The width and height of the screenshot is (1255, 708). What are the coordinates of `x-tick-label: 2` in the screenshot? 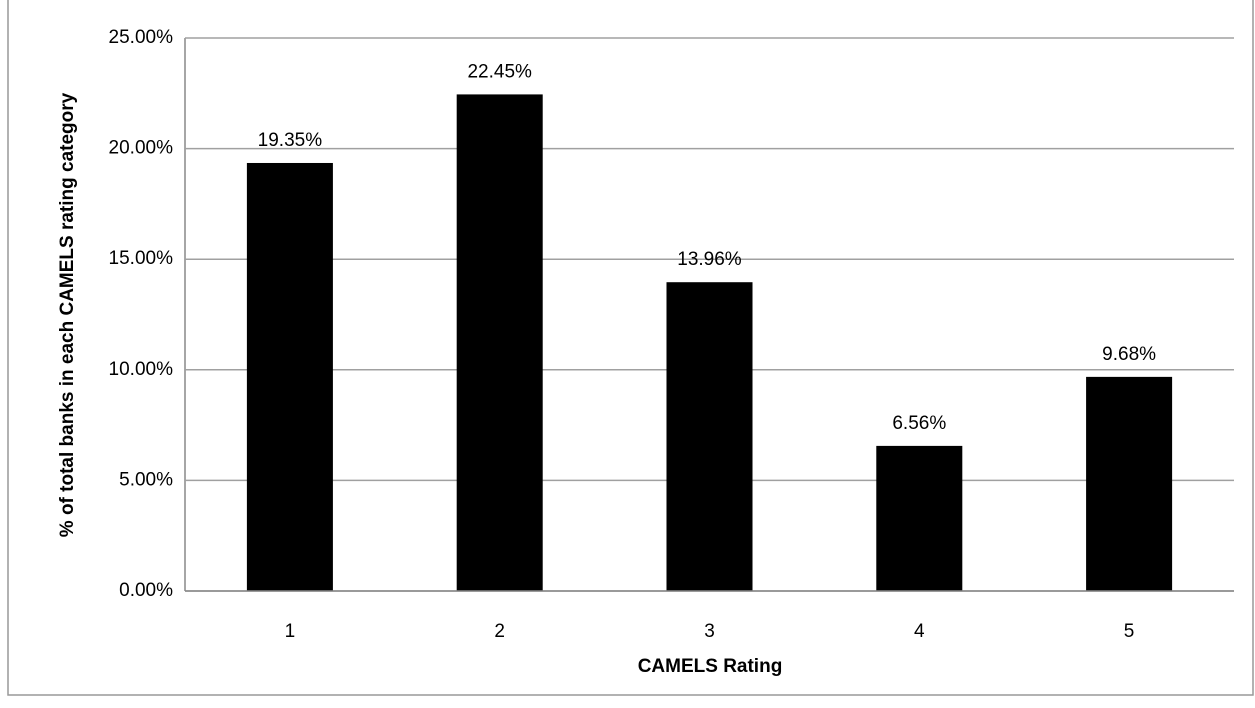 It's located at (499, 631).